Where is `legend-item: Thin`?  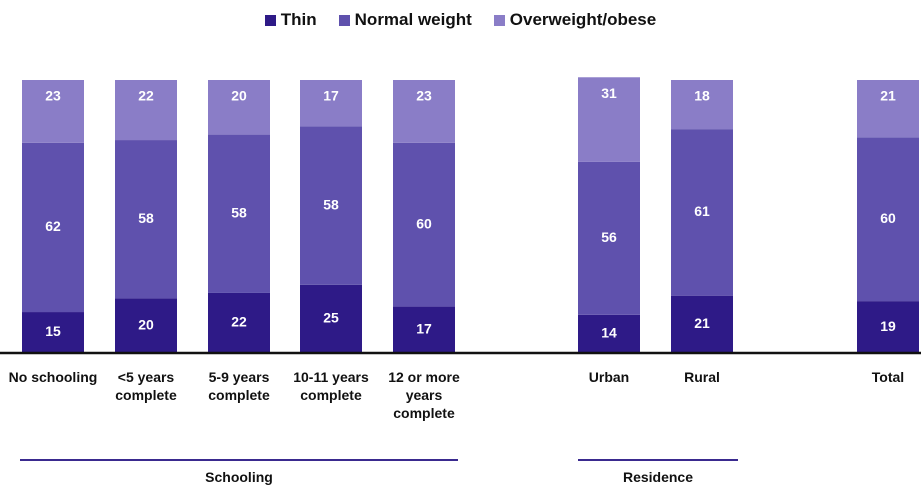
legend-item: Thin is located at coordinates (290, 20).